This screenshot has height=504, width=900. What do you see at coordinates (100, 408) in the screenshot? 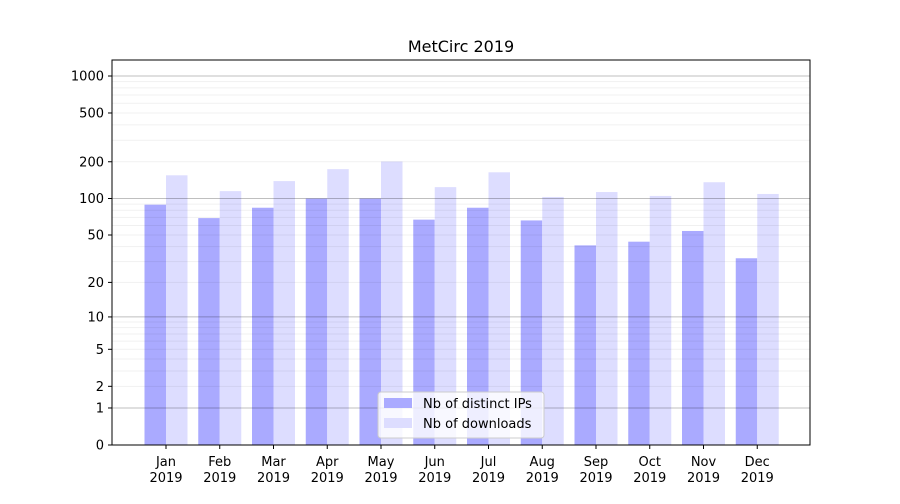
I see `y-tick-label: 1` at bounding box center [100, 408].